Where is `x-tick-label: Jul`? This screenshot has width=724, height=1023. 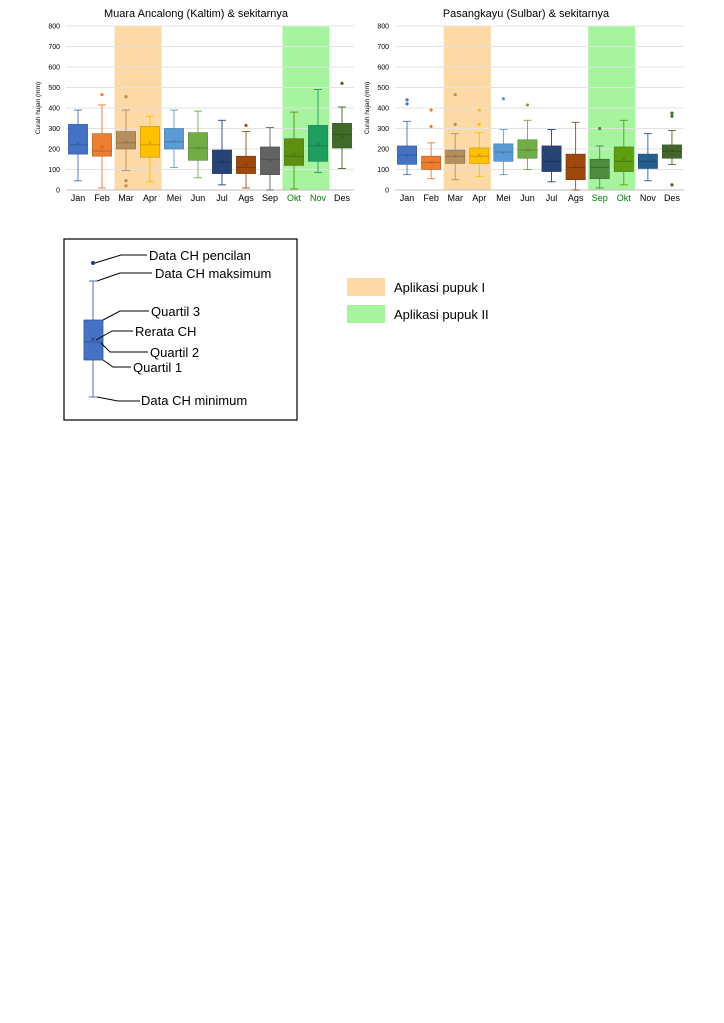
x-tick-label: Jul is located at coordinates (222, 198).